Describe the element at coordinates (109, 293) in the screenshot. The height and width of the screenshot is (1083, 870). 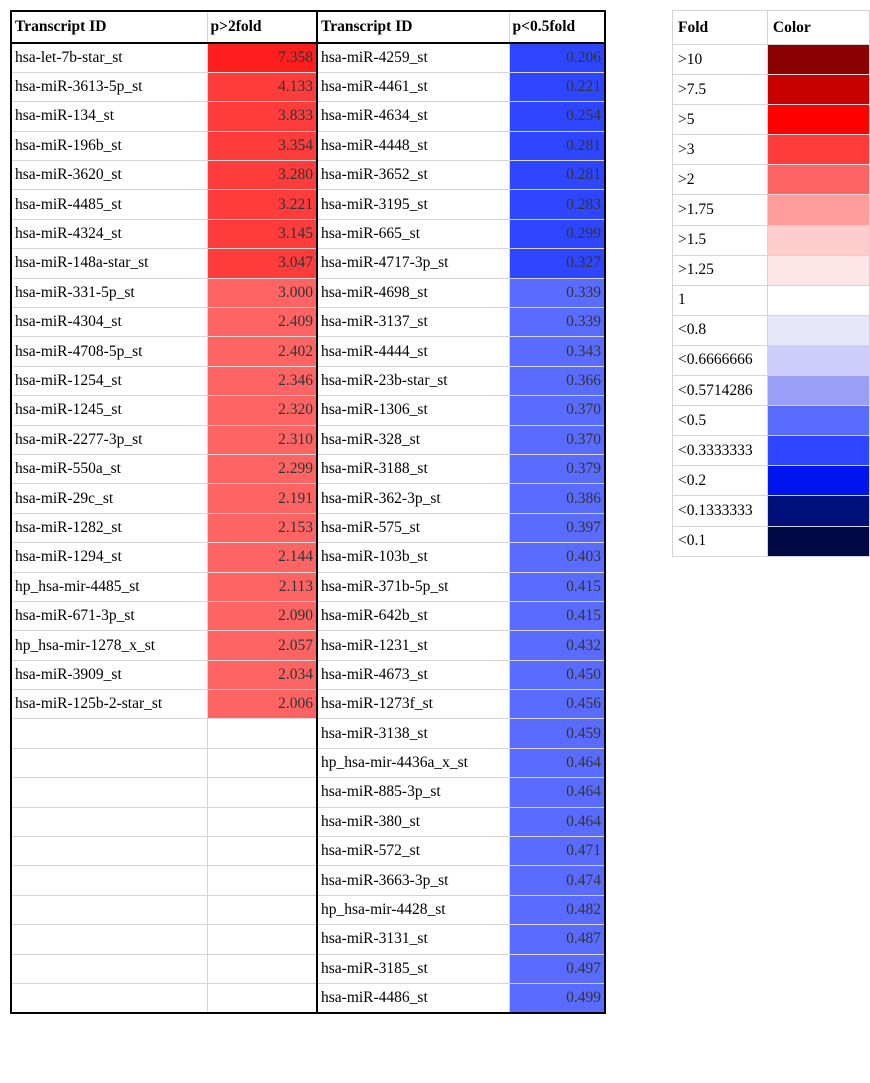
I see `up-transcript-id: hsa-miR-331-5p_st` at that location.